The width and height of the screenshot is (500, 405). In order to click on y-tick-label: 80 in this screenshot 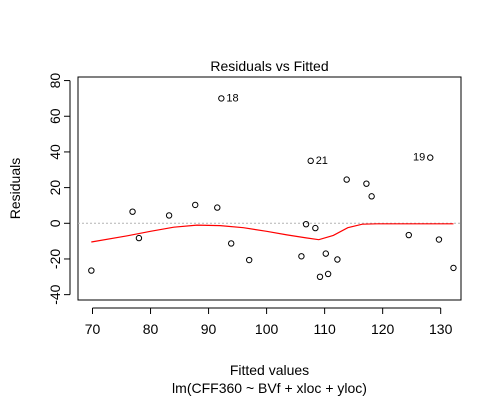, I will do `click(55, 81)`.